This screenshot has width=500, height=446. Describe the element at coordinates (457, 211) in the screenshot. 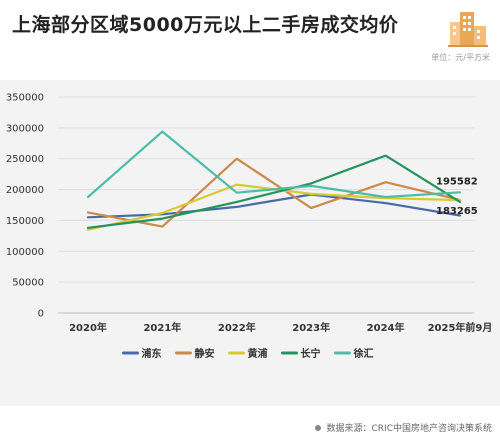

I see `data-label: 183265` at that location.